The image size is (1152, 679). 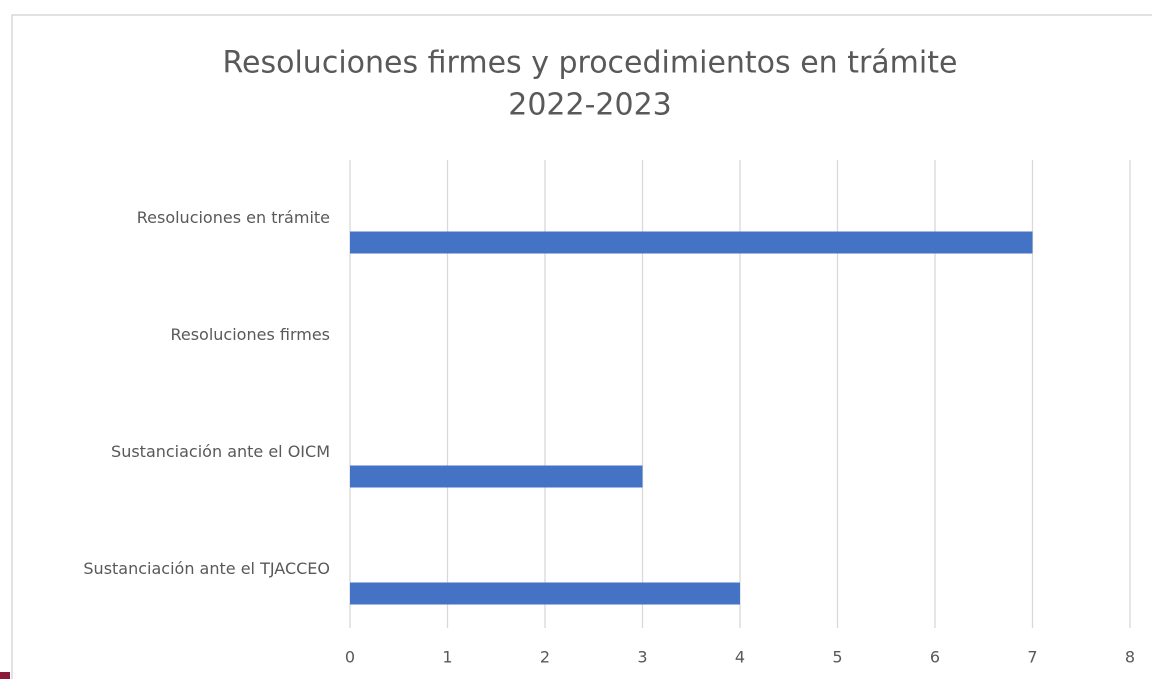 What do you see at coordinates (642, 657) in the screenshot?
I see `x-tick-label: 3` at bounding box center [642, 657].